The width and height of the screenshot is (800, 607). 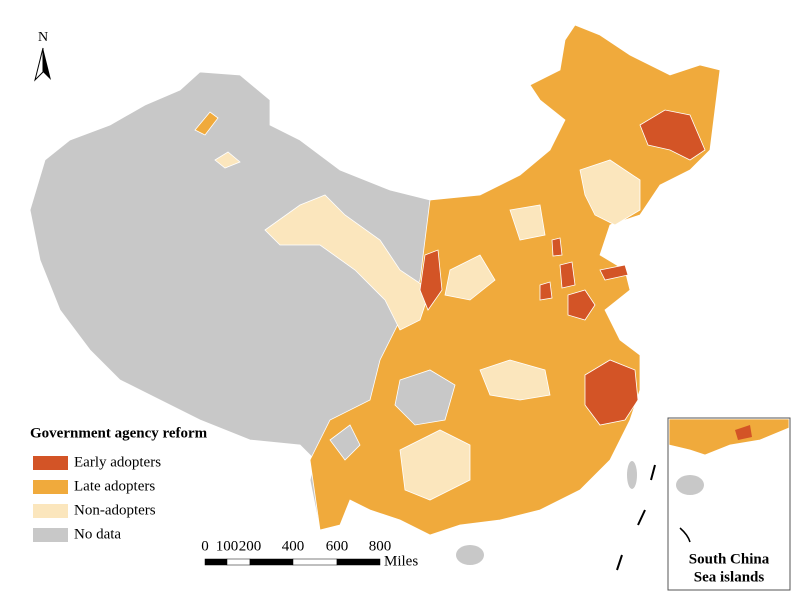 I want to click on scale-label: 400, so click(x=293, y=546).